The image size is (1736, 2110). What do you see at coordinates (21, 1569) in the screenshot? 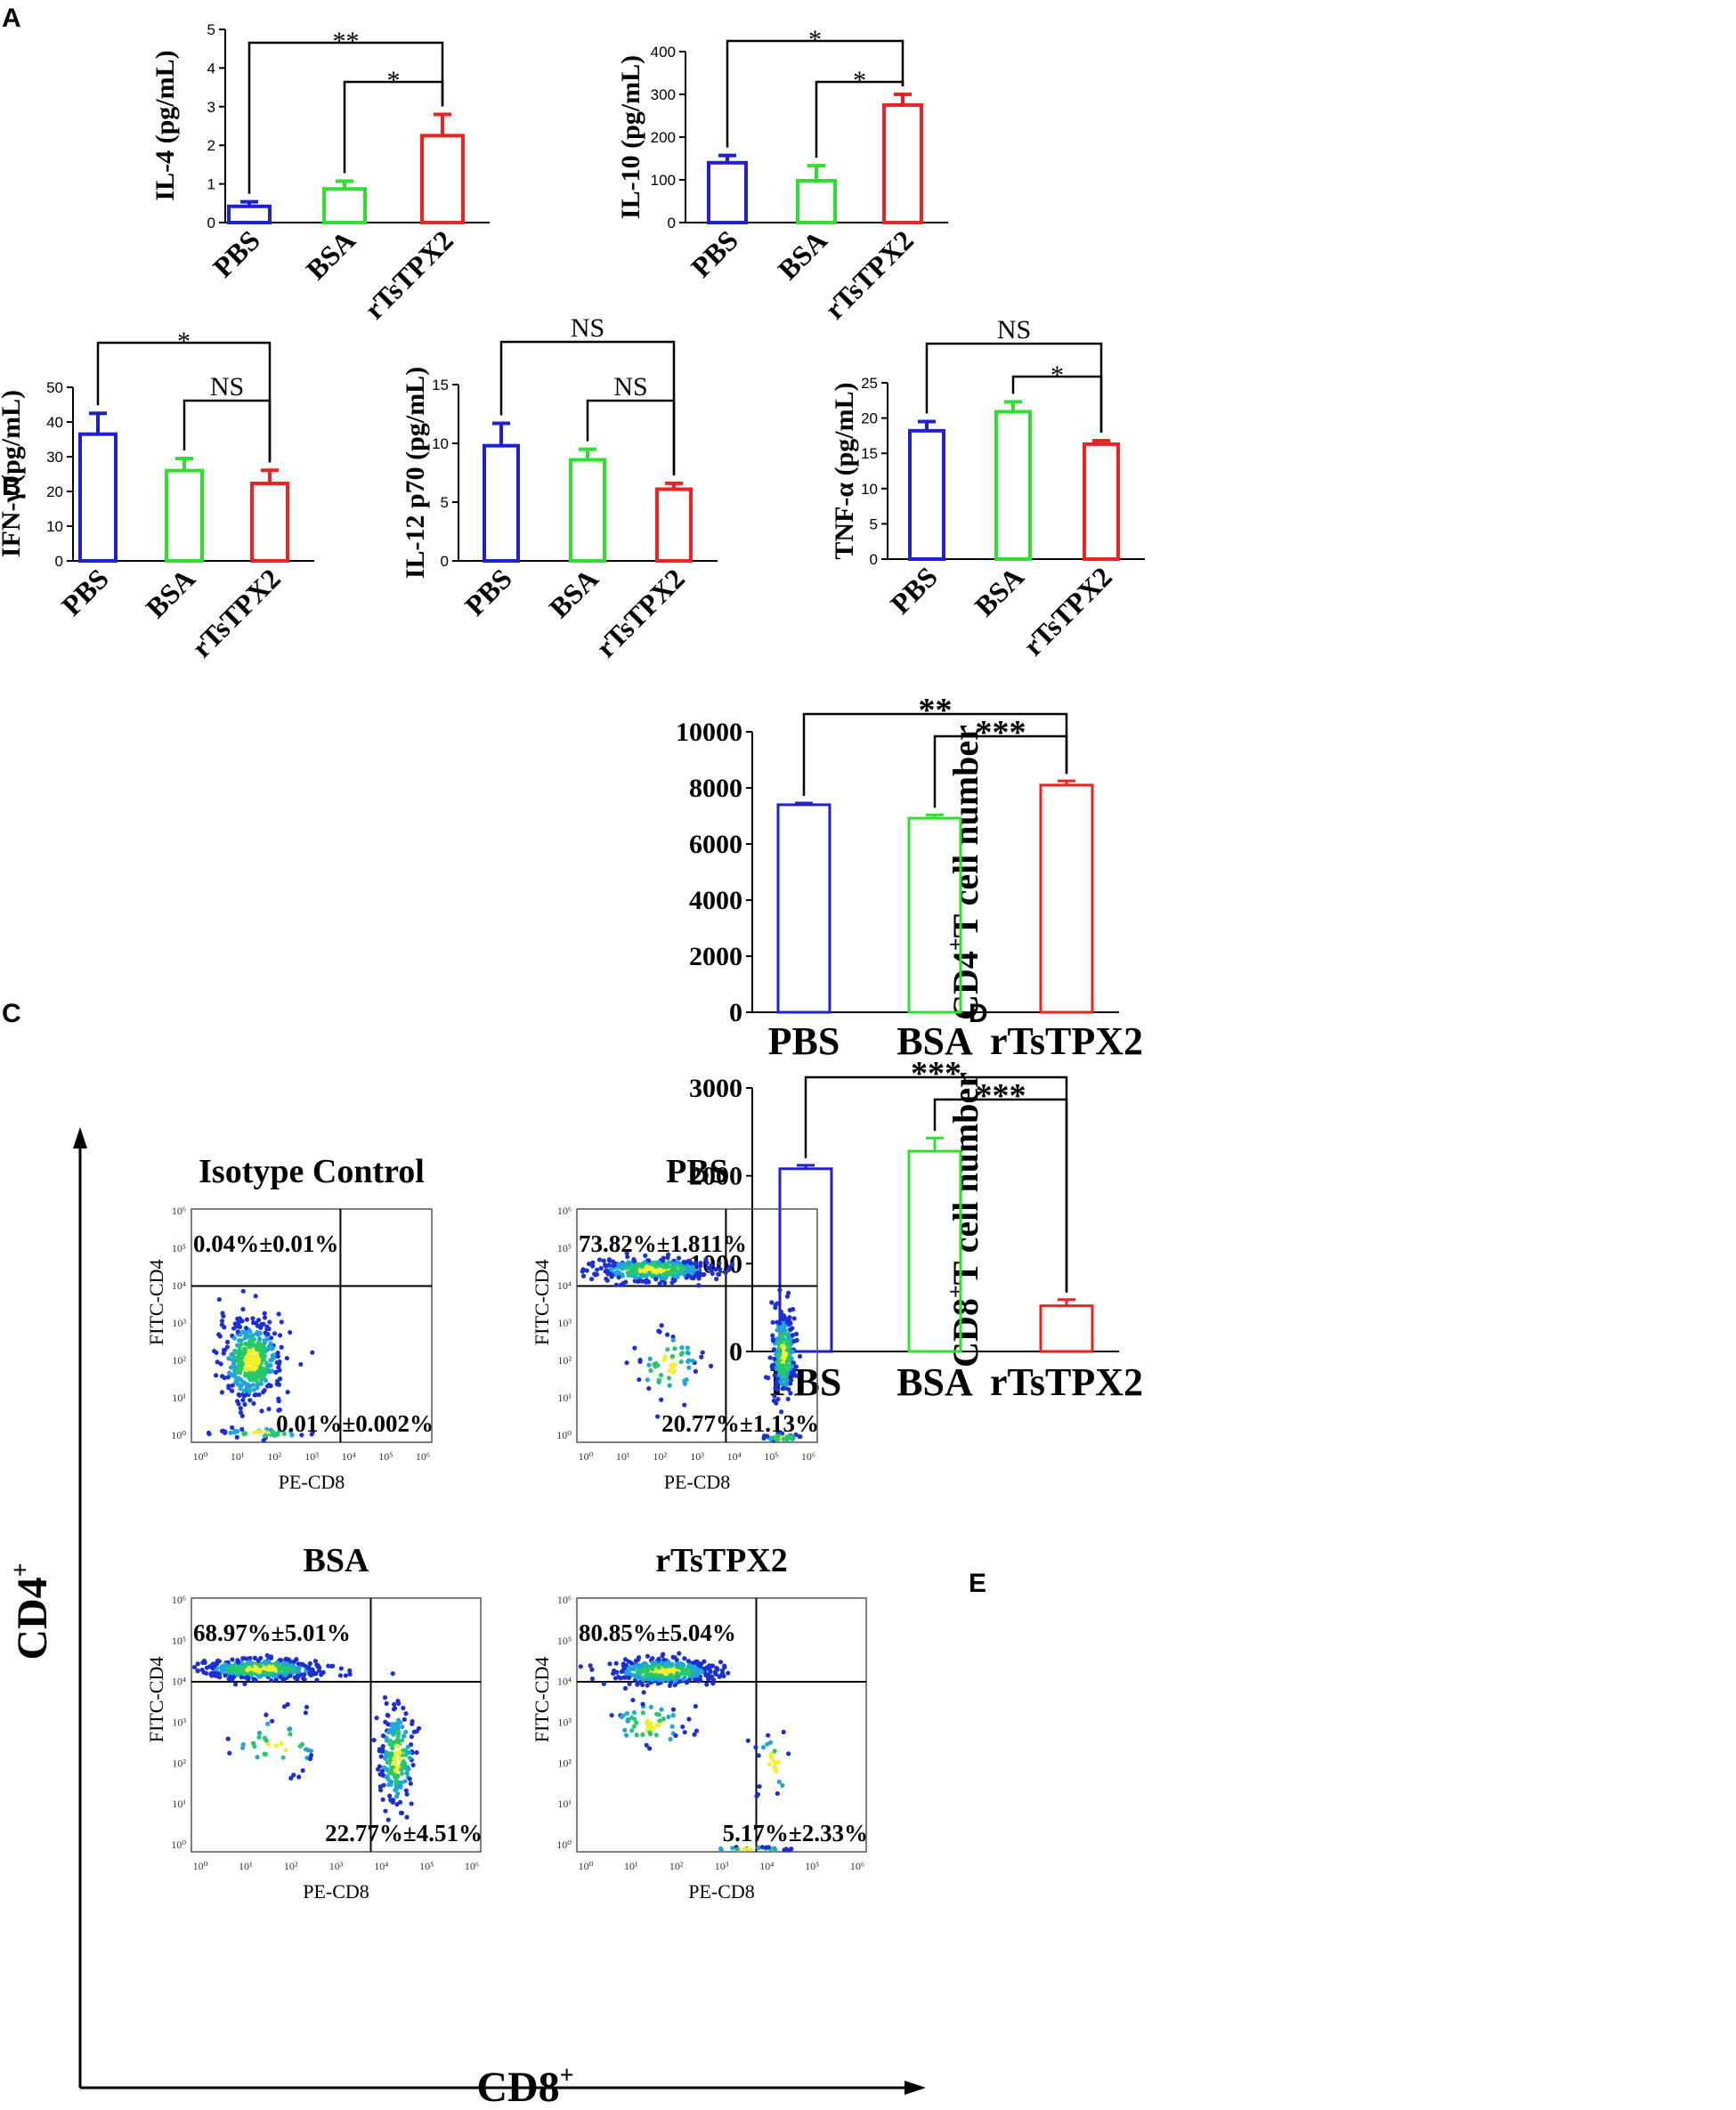
I see `flow-y-axis-sup: +` at bounding box center [21, 1569].